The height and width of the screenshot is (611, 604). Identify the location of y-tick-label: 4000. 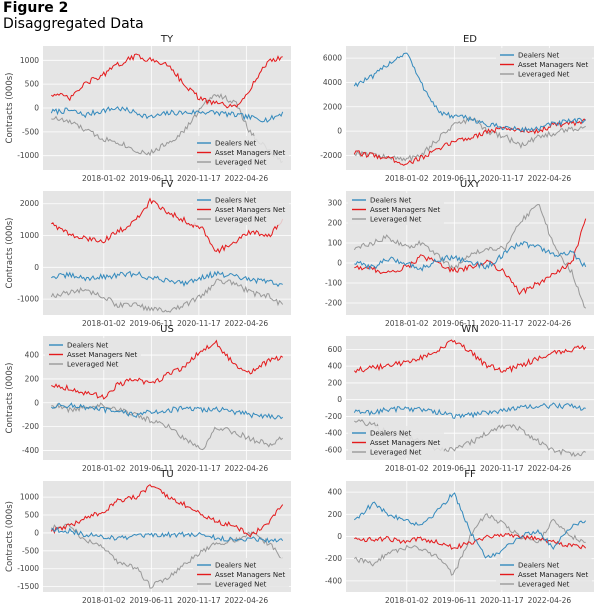
(332, 82).